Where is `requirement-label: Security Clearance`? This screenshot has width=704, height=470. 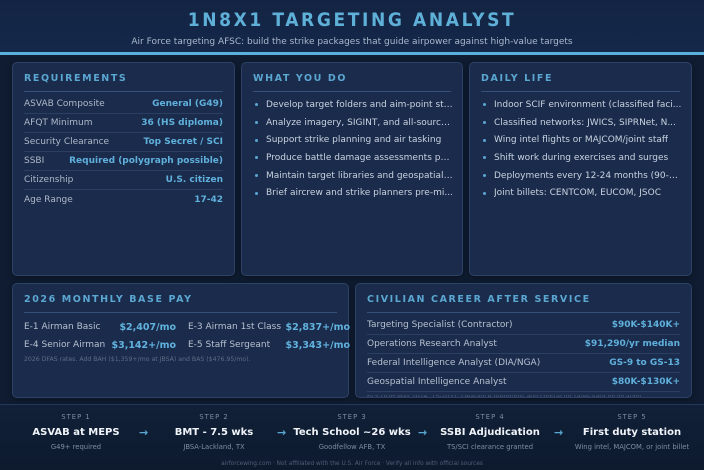 requirement-label: Security Clearance is located at coordinates (67, 142).